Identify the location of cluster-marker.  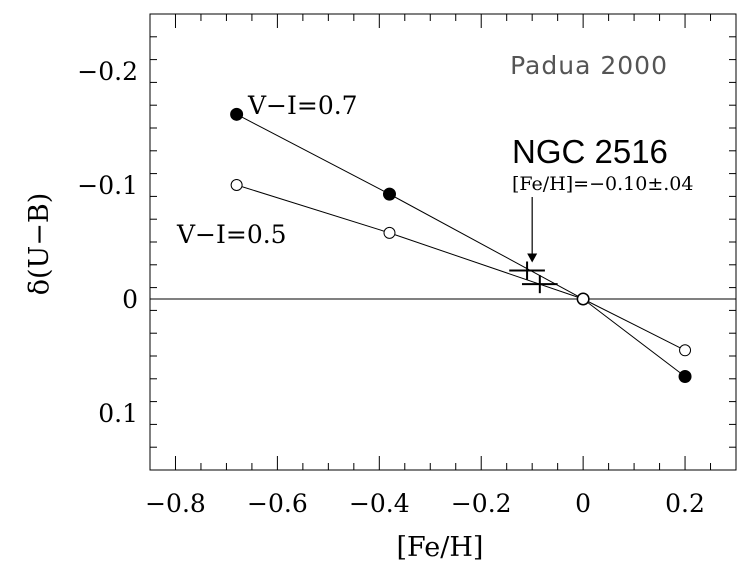
(533, 245).